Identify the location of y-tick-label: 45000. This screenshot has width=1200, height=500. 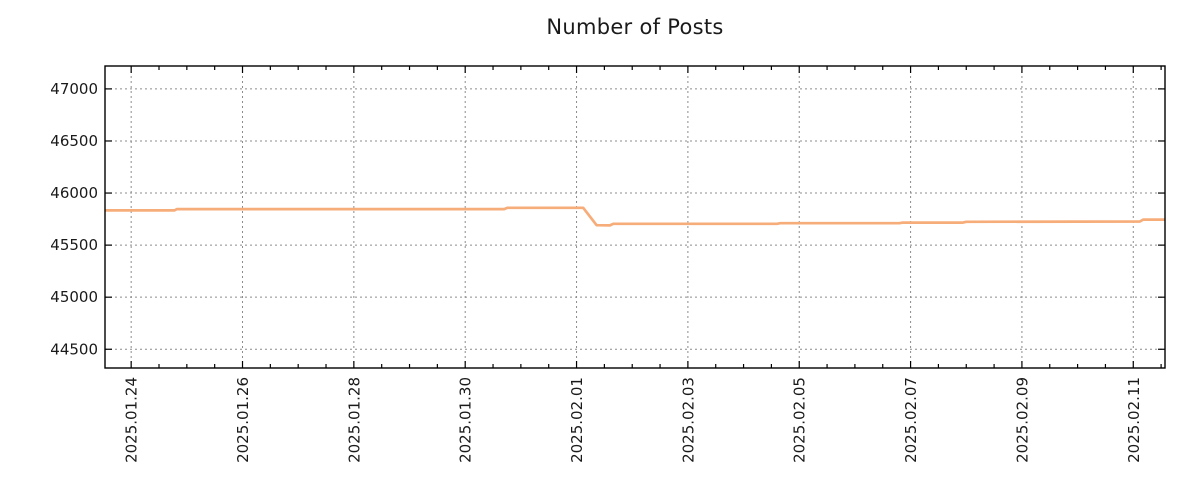
(74, 297).